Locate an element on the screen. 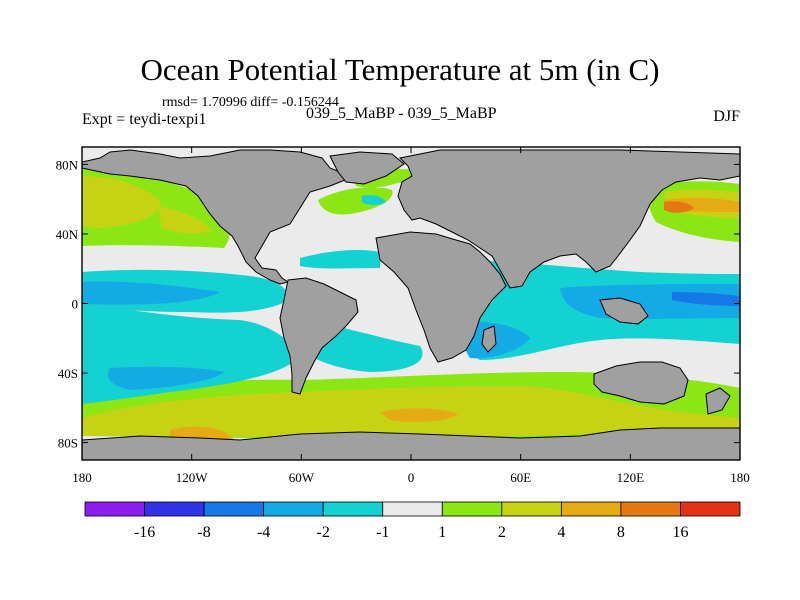 The image size is (800, 600). stats-label: rmsd= 1.70996 diff= -0.156244 is located at coordinates (250, 102).